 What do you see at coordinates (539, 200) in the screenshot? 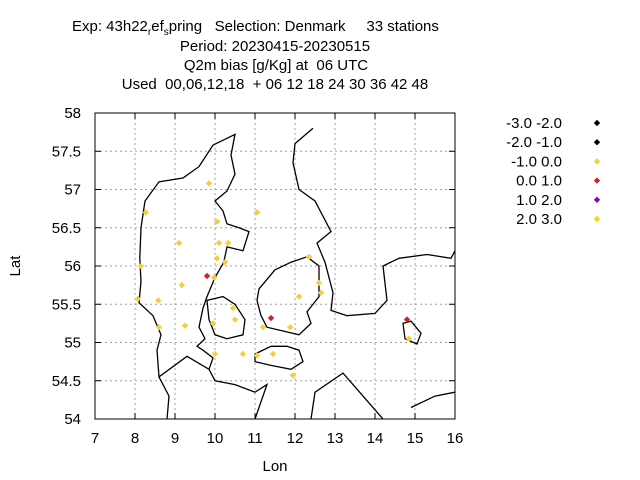
I see `legend-label: 1.0 2.0` at bounding box center [539, 200].